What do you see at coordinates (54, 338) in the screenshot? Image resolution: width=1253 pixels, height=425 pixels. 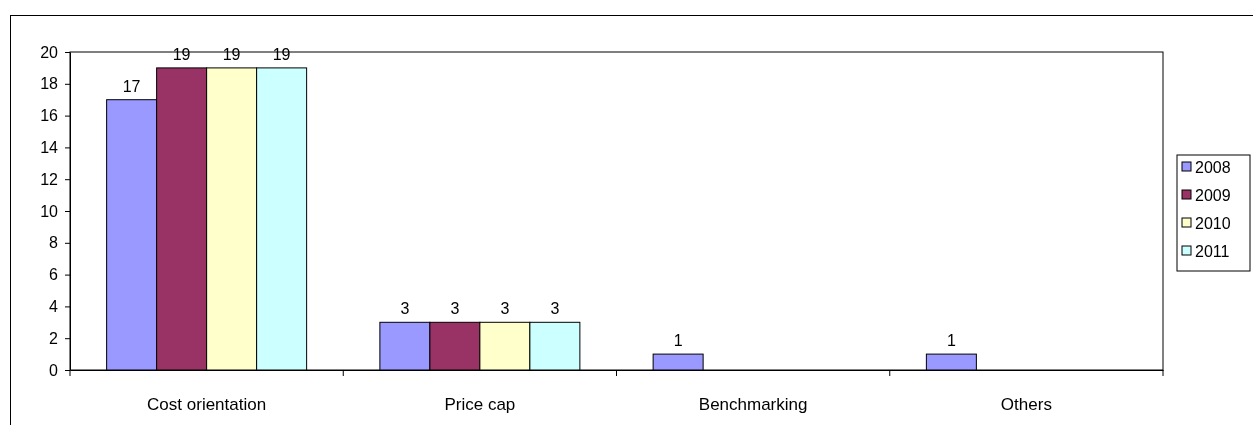 I see `y-tick-label: 2` at bounding box center [54, 338].